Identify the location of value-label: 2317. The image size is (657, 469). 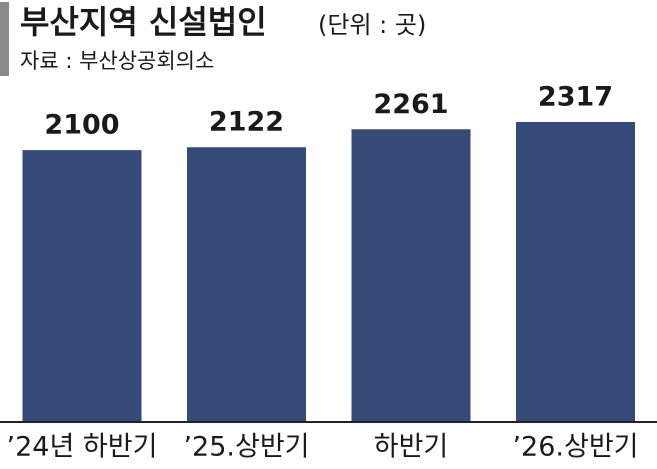
(575, 97).